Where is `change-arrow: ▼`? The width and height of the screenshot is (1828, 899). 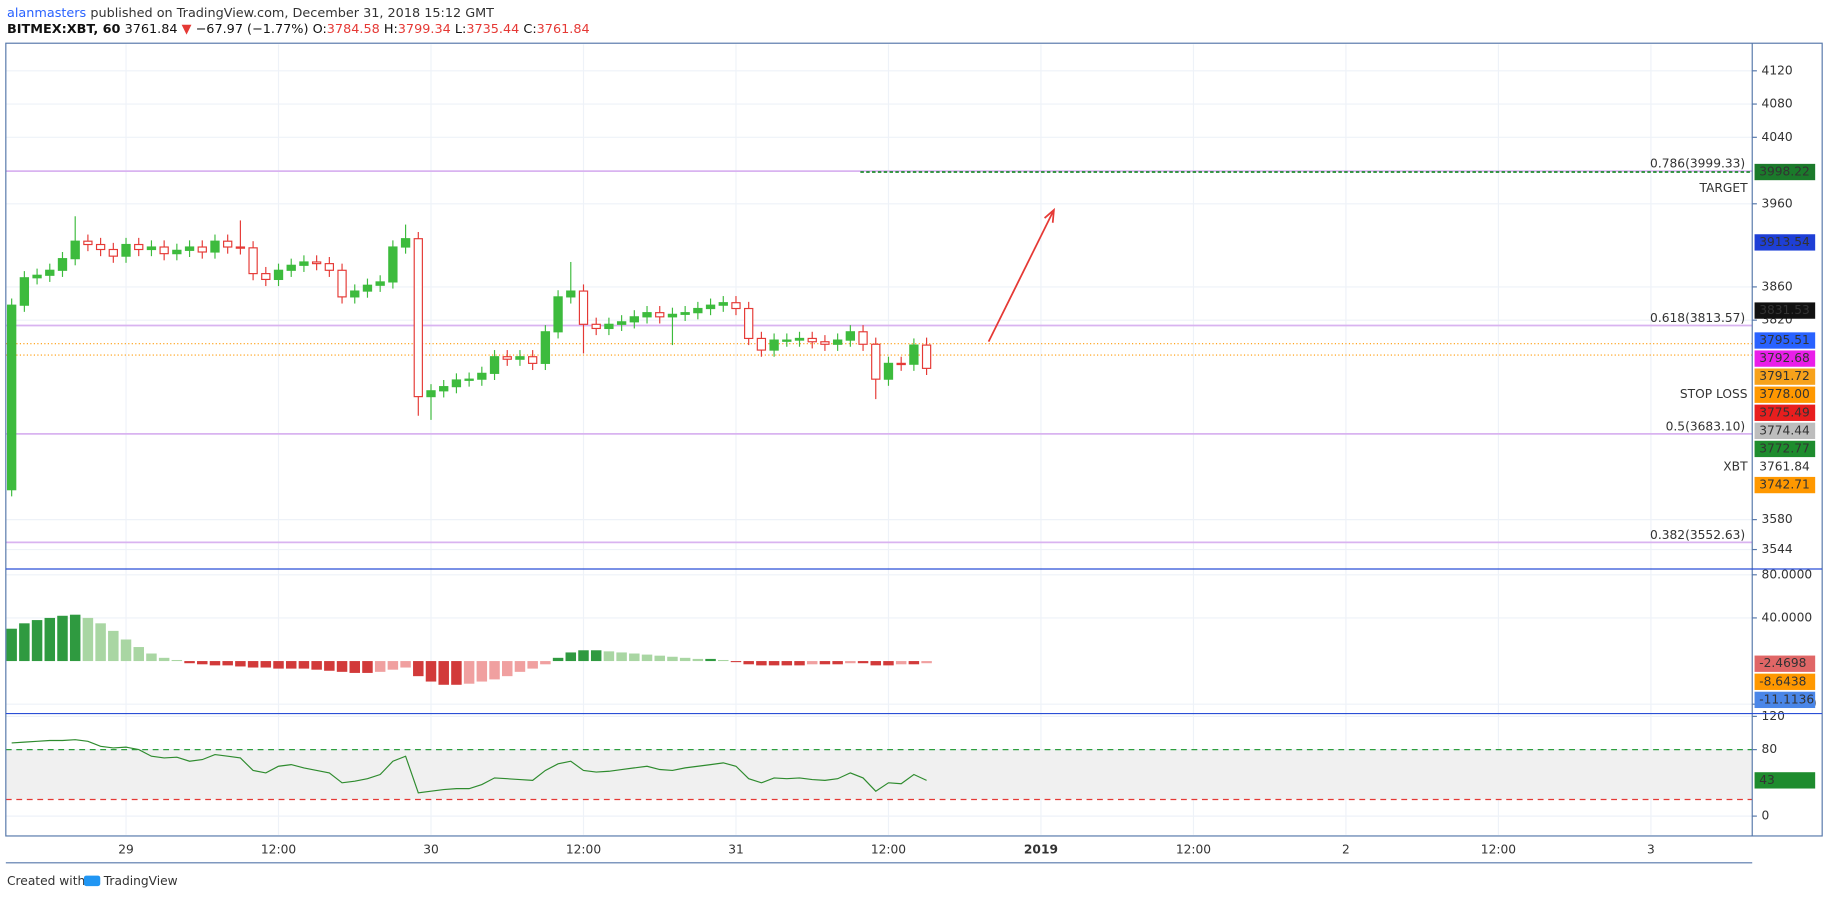
change-arrow: ▼ is located at coordinates (187, 29).